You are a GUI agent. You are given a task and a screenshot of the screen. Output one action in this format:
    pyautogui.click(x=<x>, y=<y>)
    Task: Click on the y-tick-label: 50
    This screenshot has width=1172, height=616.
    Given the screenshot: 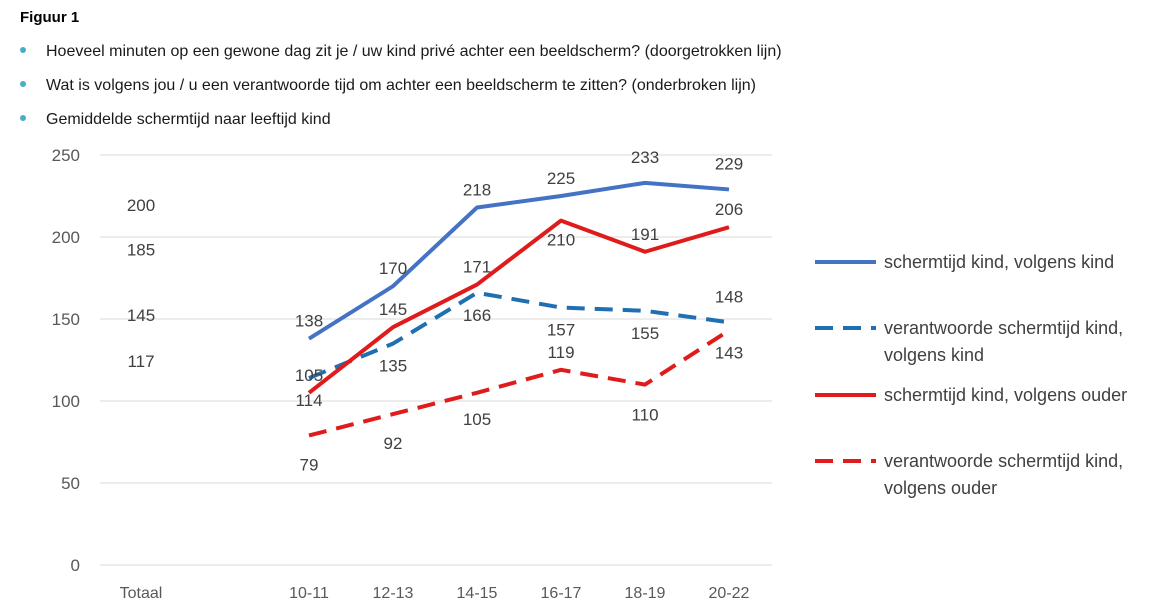 What is the action you would take?
    pyautogui.click(x=70, y=483)
    